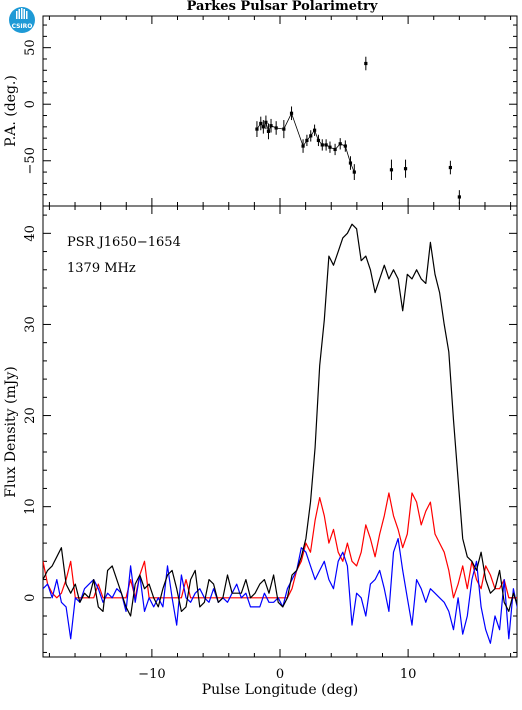 The image size is (522, 710). What do you see at coordinates (30, 415) in the screenshot?
I see `flux-y-tick-label: 20` at bounding box center [30, 415].